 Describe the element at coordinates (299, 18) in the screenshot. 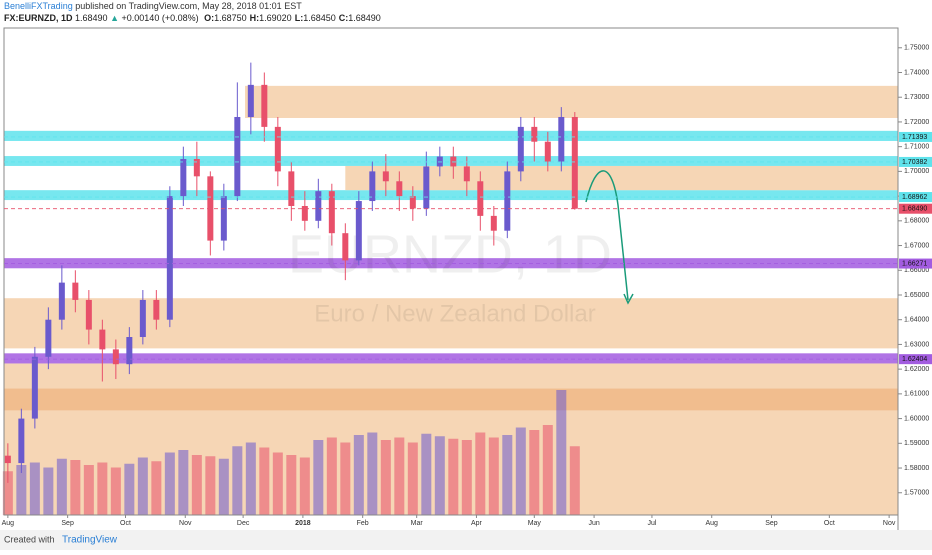

I see `ohlc-label: L:` at that location.